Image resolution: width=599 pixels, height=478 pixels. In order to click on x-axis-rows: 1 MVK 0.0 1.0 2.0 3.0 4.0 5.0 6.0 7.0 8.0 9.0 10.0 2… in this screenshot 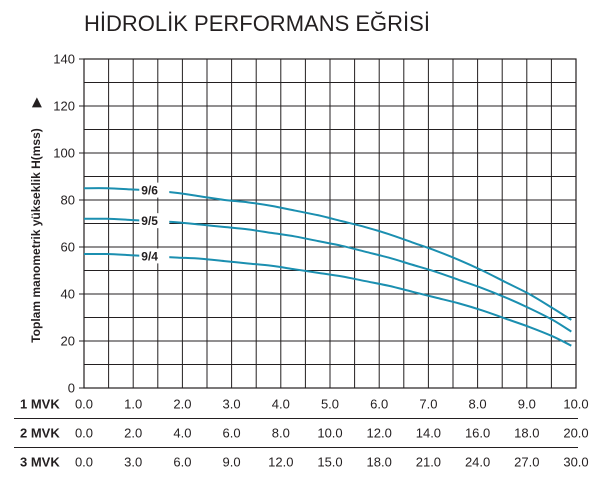, I will do `click(301, 433)`.